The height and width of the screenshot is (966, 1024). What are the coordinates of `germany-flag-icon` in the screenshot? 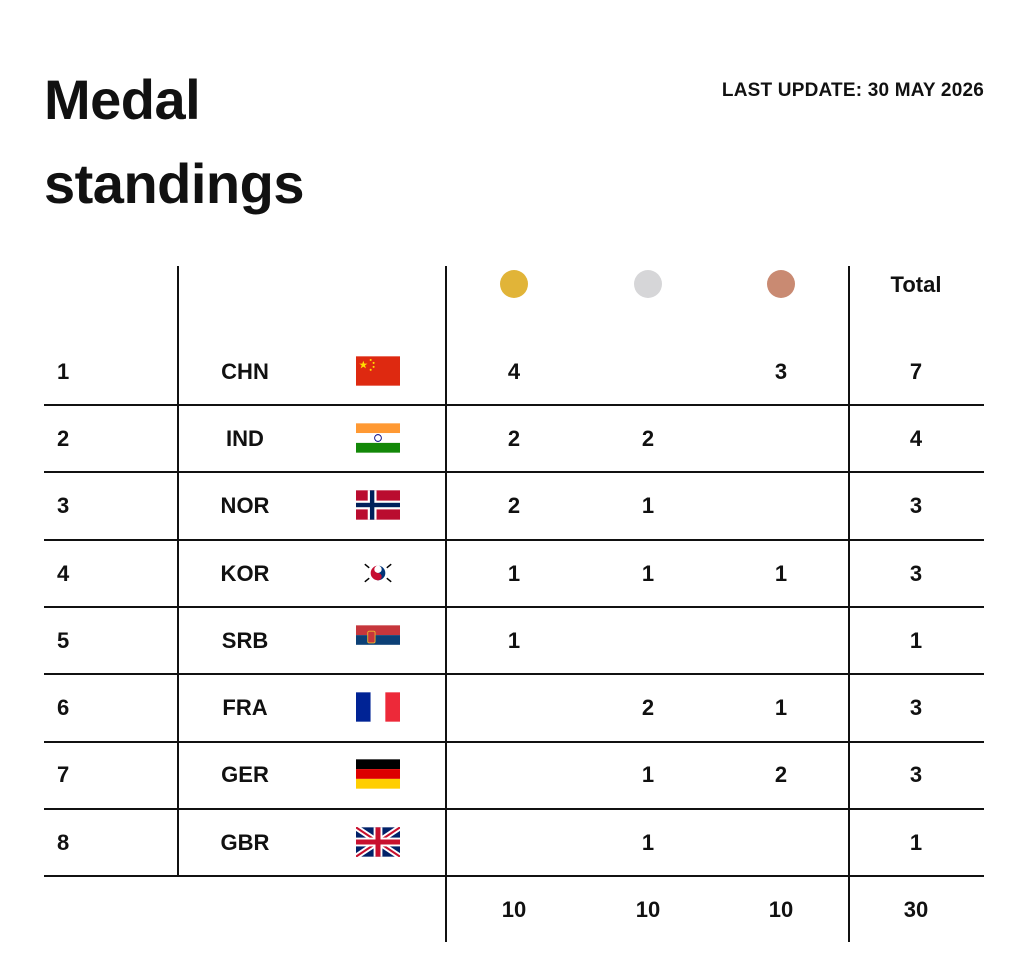 It's located at (378, 774).